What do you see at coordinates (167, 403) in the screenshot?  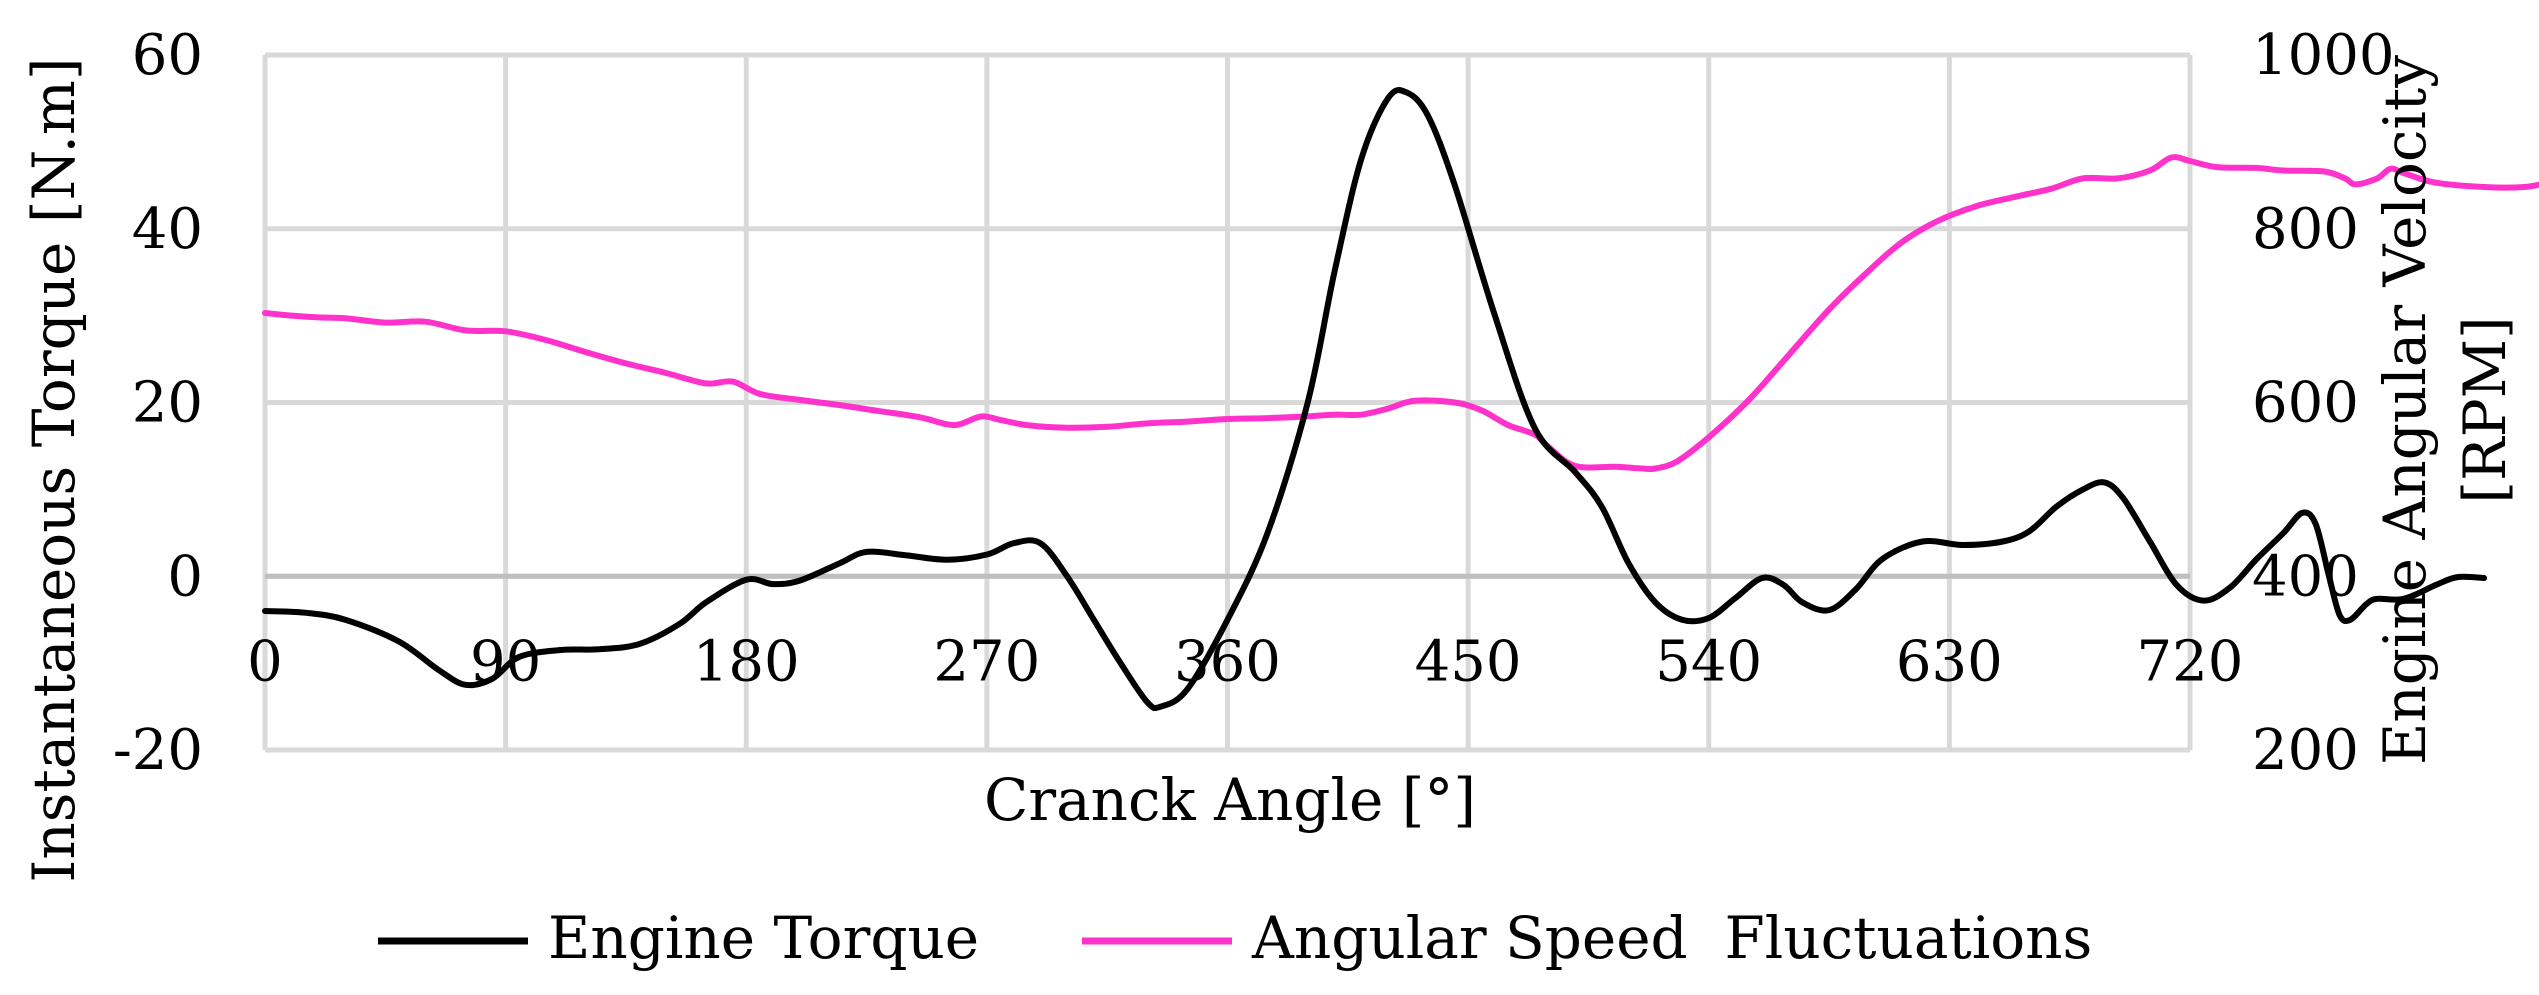 I see `left-y-tick-label: 20` at bounding box center [167, 403].